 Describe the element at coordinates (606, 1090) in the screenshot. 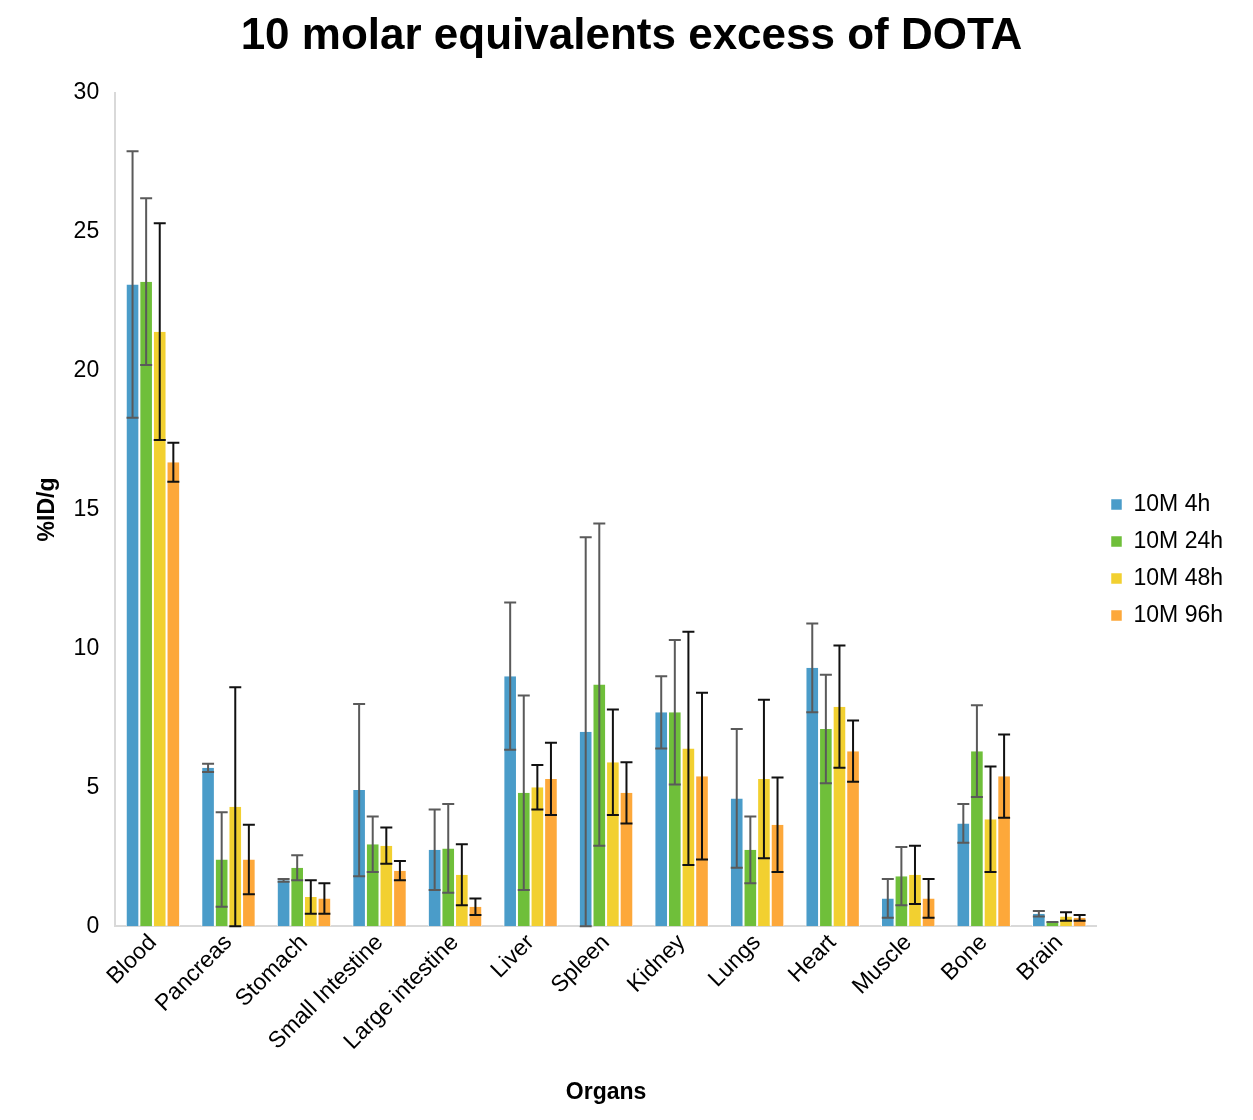

I see `x-axis-title: Organs` at that location.